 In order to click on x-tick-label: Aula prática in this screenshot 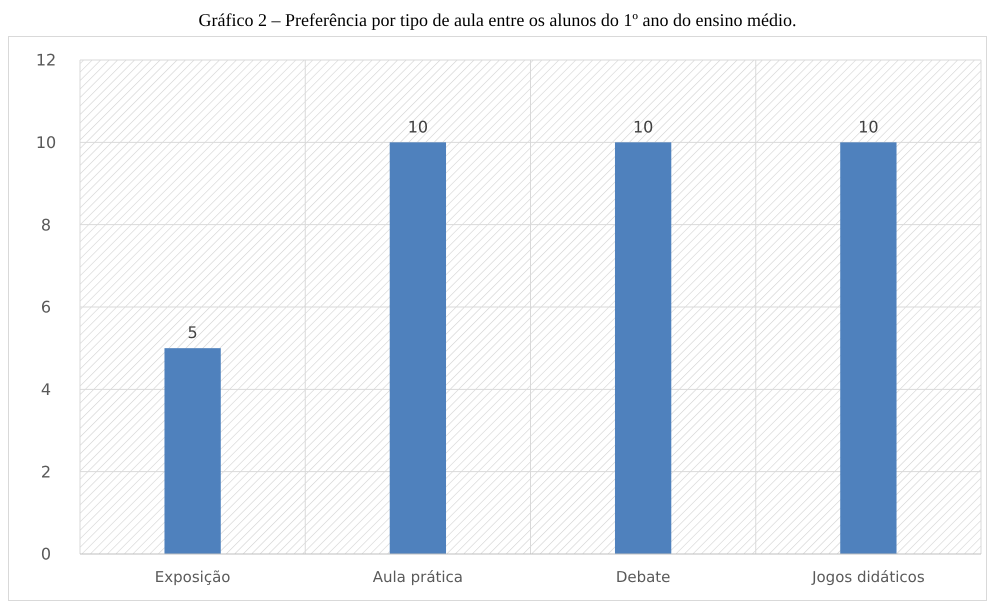, I will do `click(418, 577)`.